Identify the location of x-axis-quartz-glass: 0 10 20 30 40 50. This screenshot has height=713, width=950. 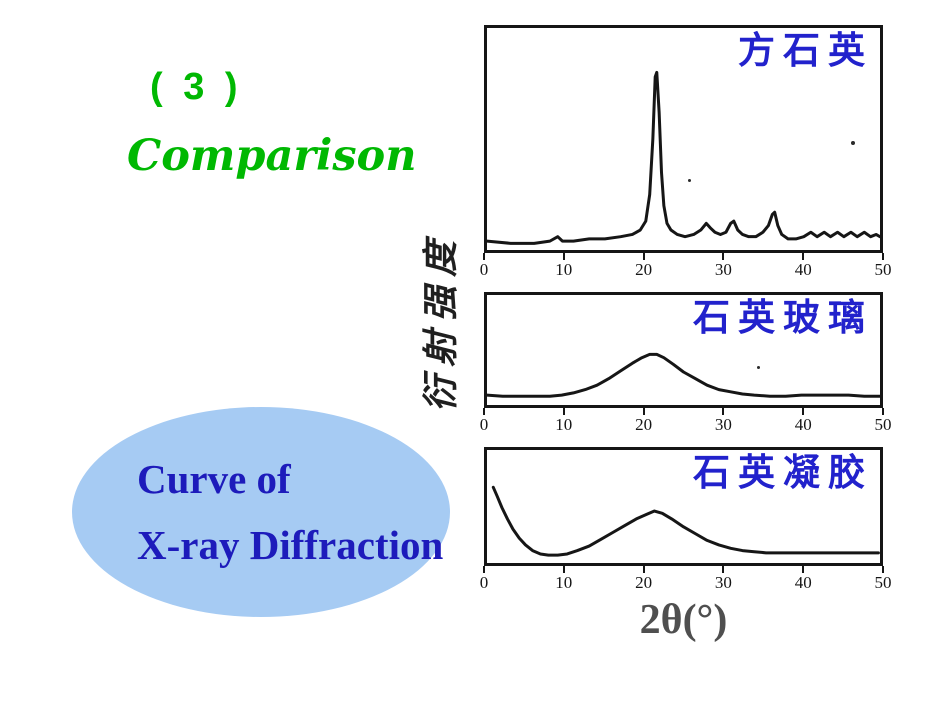
(686, 427).